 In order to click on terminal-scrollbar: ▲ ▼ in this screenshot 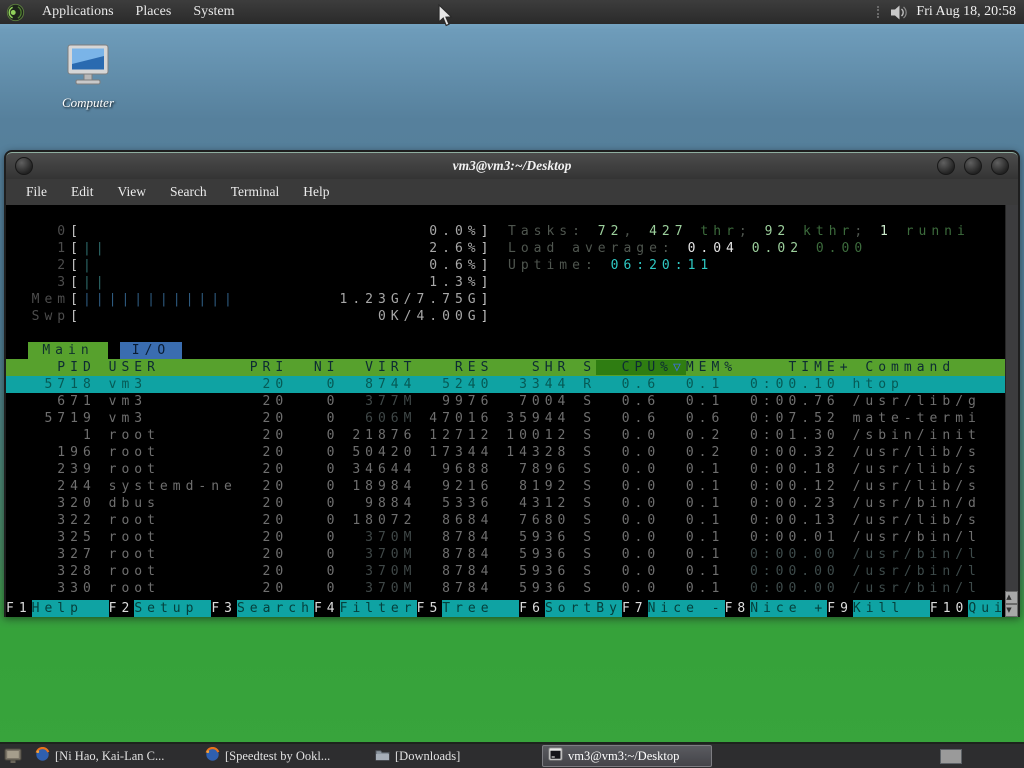, I will do `click(1011, 411)`.